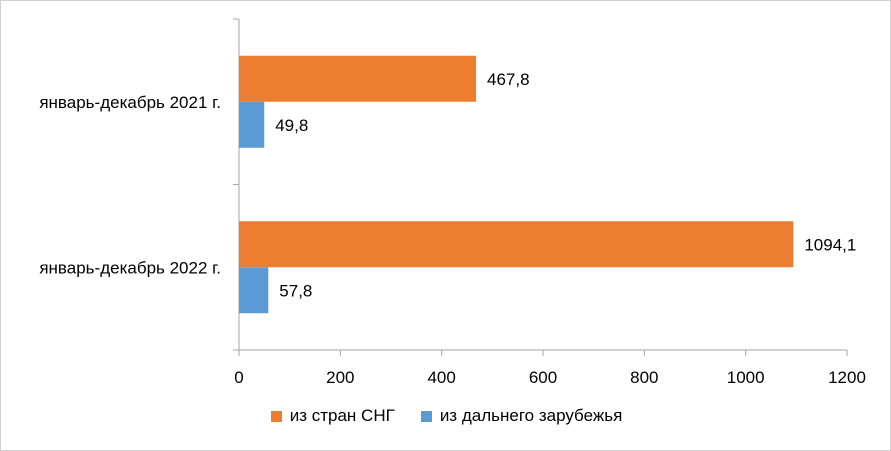 The image size is (891, 451). I want to click on legend-item-far-abroad: из дальнего зарубежья, so click(521, 416).